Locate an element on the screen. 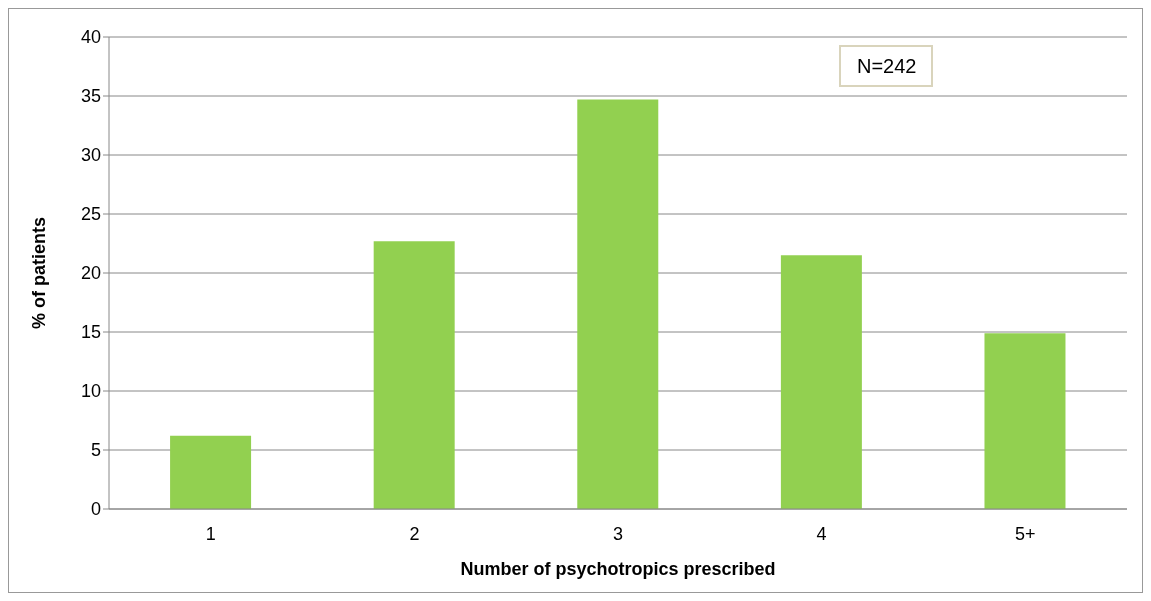 The image size is (1151, 601). y-tick-label: 40 is located at coordinates (90, 37).